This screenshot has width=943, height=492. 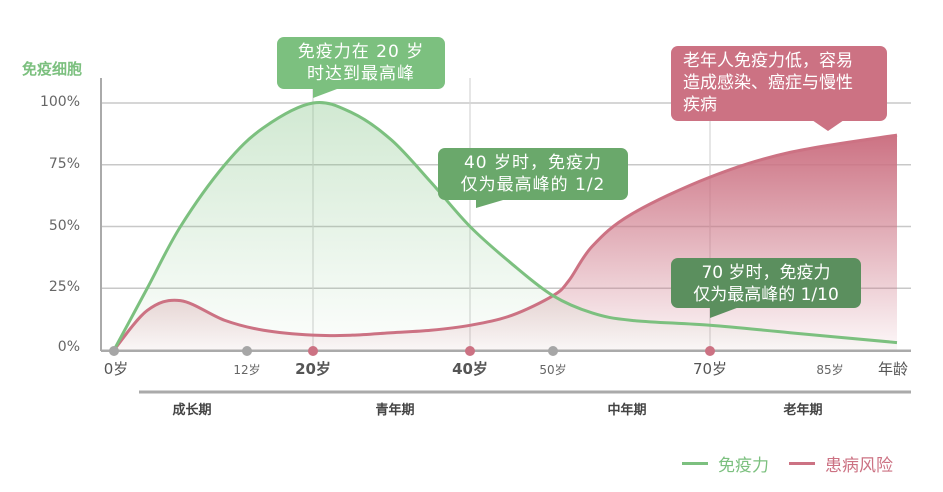 I want to click on period-elderly: 老年期, so click(x=803, y=410).